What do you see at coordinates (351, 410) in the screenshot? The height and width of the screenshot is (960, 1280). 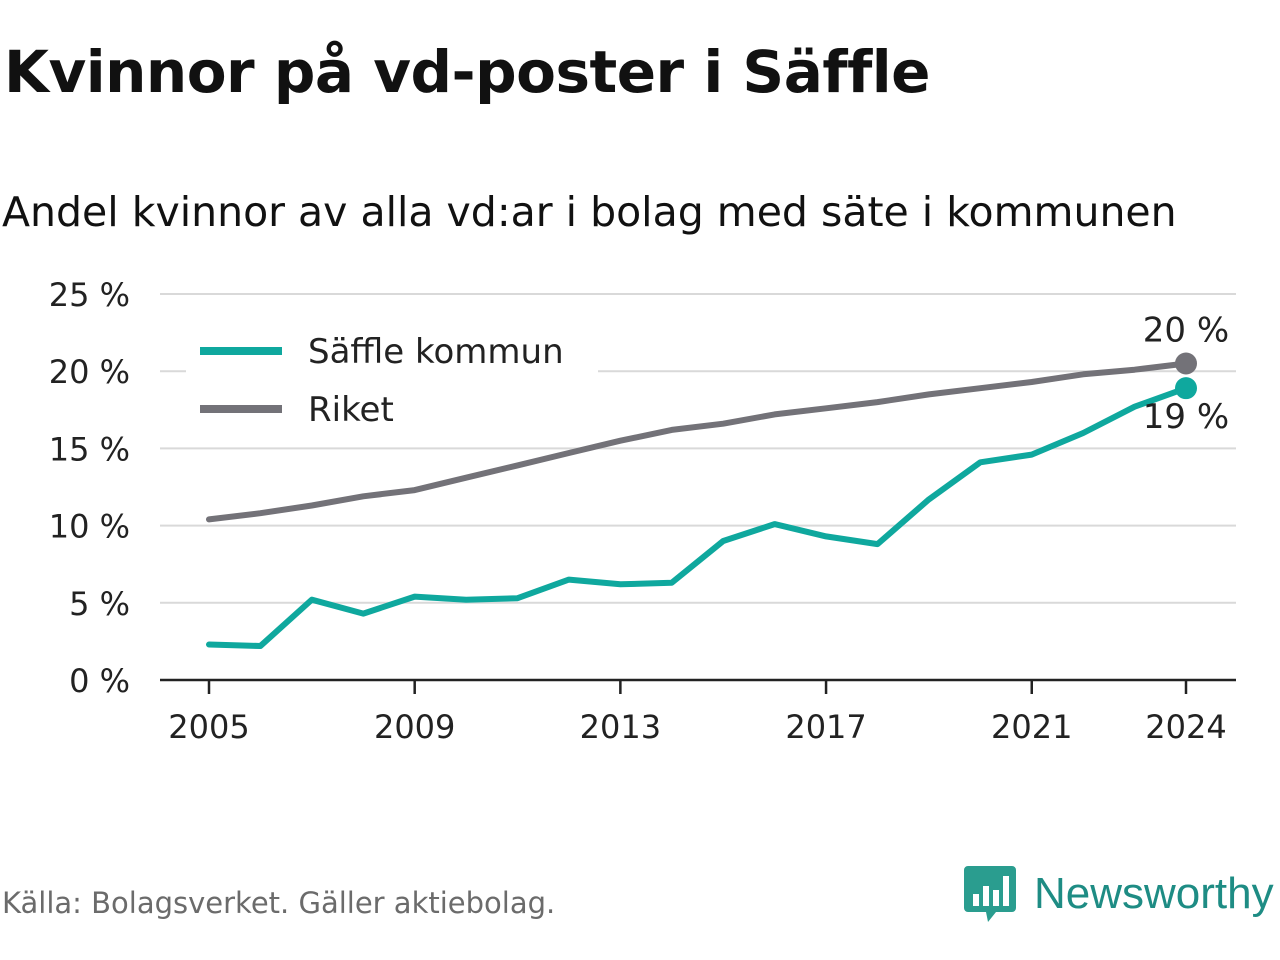 I see `legend-label: Riket` at bounding box center [351, 410].